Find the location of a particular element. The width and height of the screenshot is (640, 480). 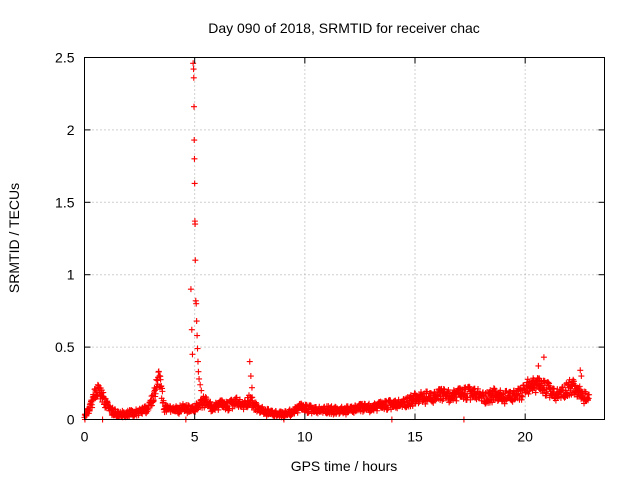

y-tick-label: 1.5 is located at coordinates (65, 202).